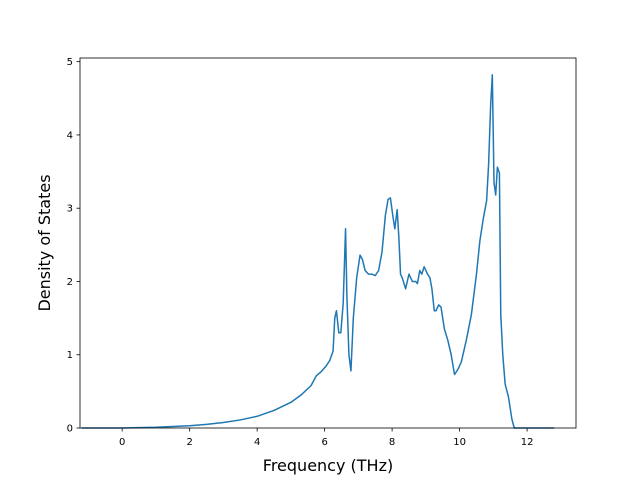 The image size is (640, 480). I want to click on y-tick-label: 0, so click(70, 429).